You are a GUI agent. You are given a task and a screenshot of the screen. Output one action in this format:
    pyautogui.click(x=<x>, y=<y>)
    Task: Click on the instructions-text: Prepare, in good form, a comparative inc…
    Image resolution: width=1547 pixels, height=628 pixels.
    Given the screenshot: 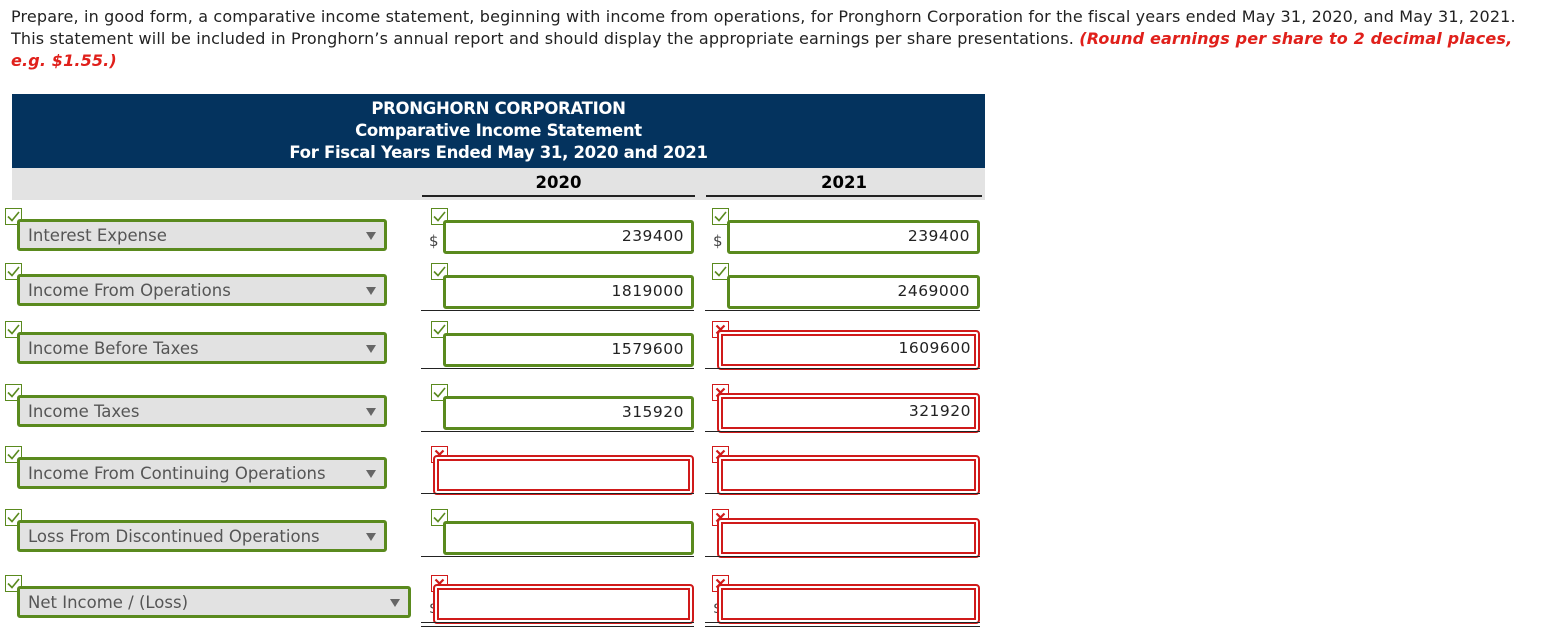 What is the action you would take?
    pyautogui.click(x=763, y=27)
    